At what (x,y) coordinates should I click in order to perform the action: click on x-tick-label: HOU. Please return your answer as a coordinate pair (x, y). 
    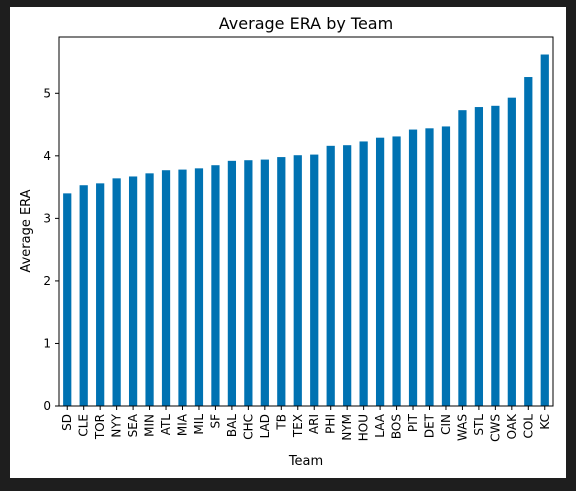
    Looking at the image, I should click on (364, 427).